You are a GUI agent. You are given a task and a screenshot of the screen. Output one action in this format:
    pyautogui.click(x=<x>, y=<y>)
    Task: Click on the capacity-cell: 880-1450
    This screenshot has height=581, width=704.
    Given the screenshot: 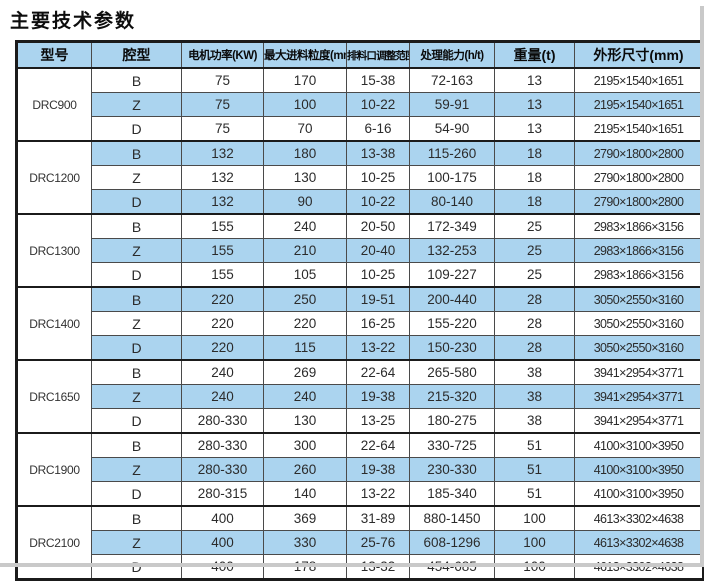 What is the action you would take?
    pyautogui.click(x=452, y=518)
    